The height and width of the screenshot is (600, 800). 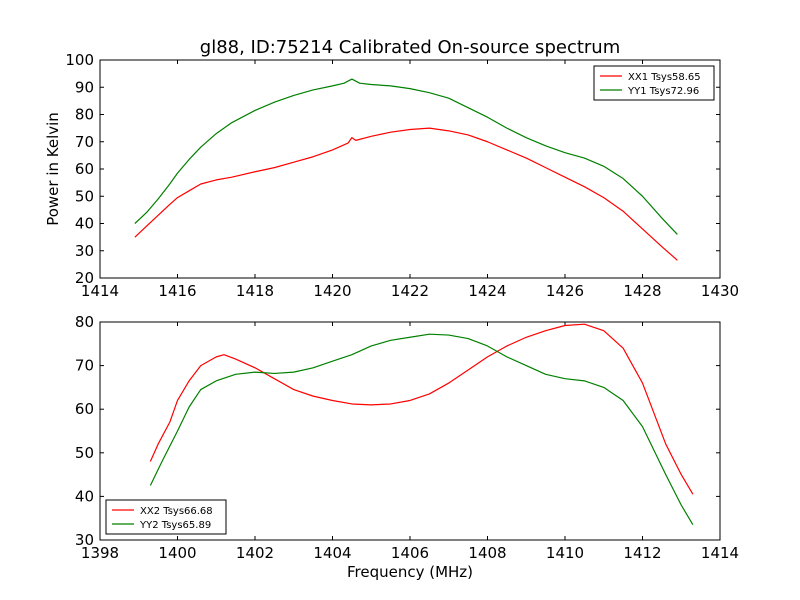 What do you see at coordinates (175, 525) in the screenshot?
I see `legend-entry: YY2 Tsys65.89` at bounding box center [175, 525].